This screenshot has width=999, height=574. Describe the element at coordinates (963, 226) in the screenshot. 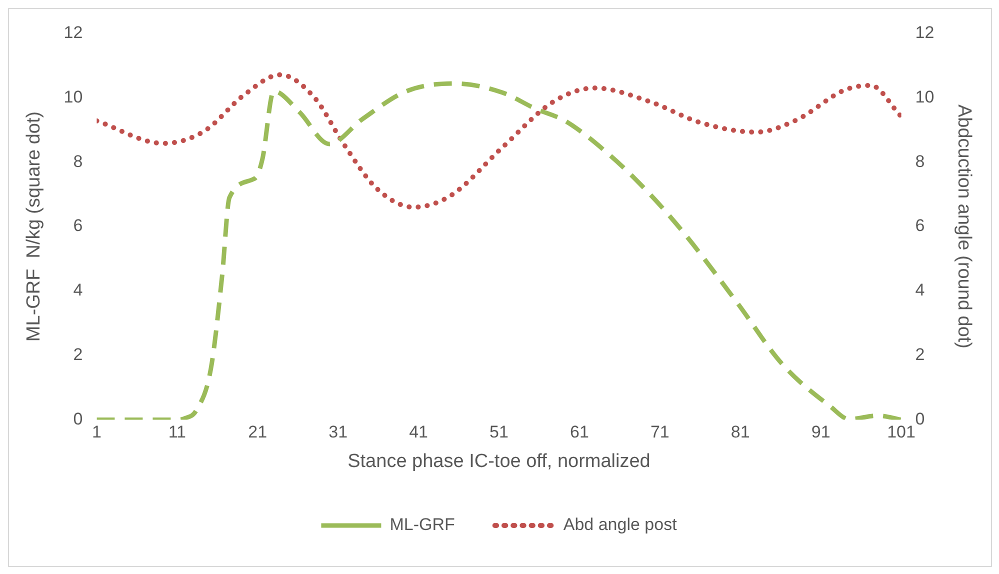

I see `y2-axis-title: Abdcuction angle (round dot)` at that location.